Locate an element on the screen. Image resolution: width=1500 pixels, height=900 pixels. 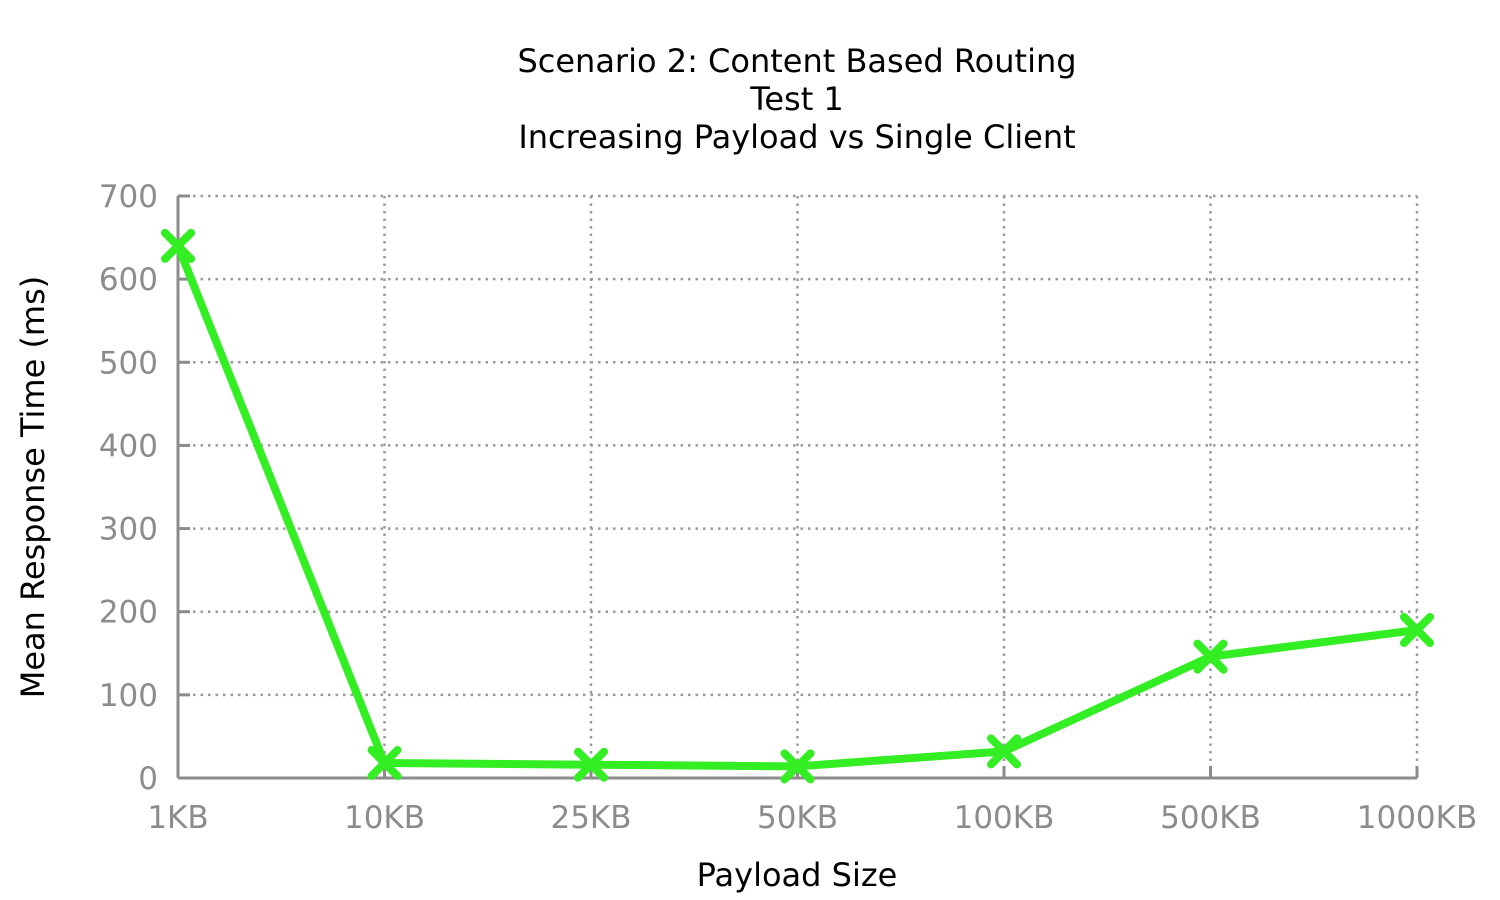
chart-title-line-2: Test 1 is located at coordinates (796, 99).